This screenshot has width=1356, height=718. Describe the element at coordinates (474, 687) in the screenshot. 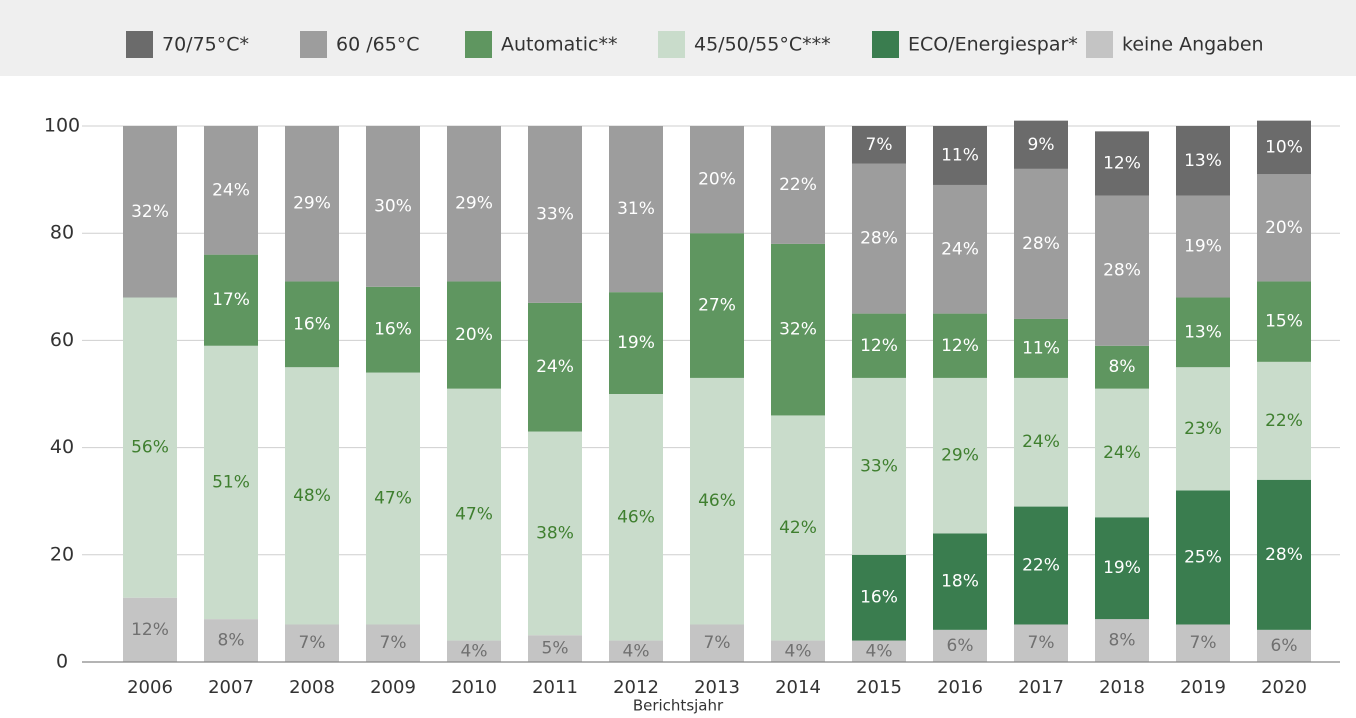

I see `x-tick-label: 2010` at that location.